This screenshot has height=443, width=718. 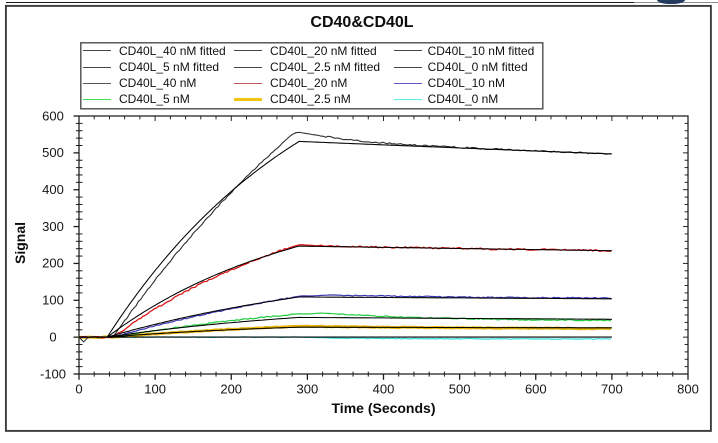 I want to click on svg-text: 800, so click(x=688, y=388).